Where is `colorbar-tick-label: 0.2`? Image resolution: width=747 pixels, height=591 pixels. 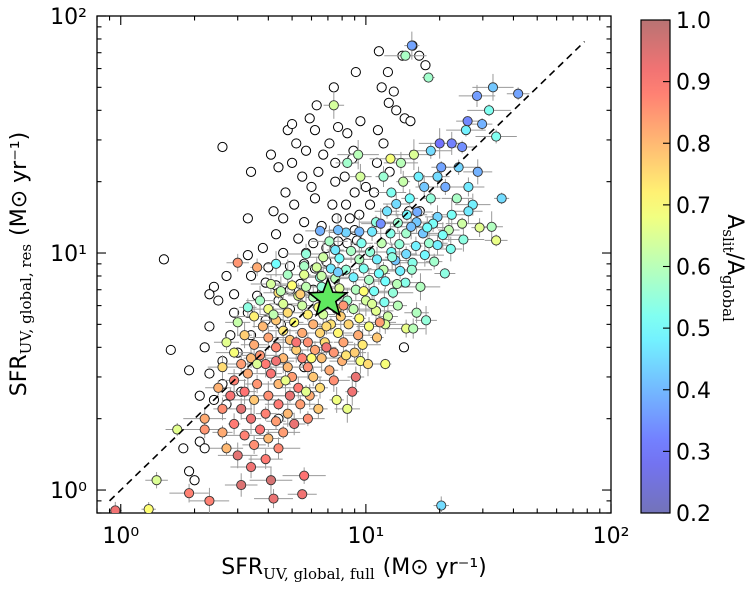
colorbar-tick-label: 0.2 is located at coordinates (693, 514).